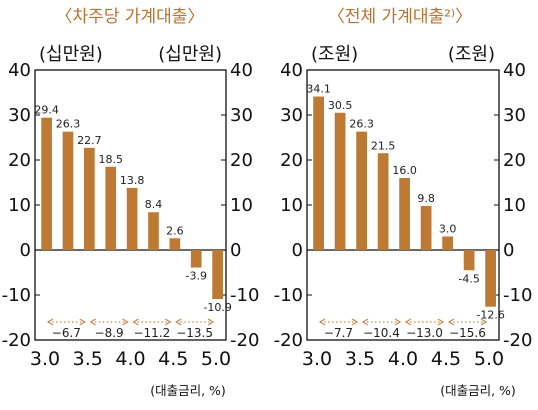 The width and height of the screenshot is (538, 410). What do you see at coordinates (490, 315) in the screenshot?
I see `bar-value-label: -12.6` at bounding box center [490, 315].